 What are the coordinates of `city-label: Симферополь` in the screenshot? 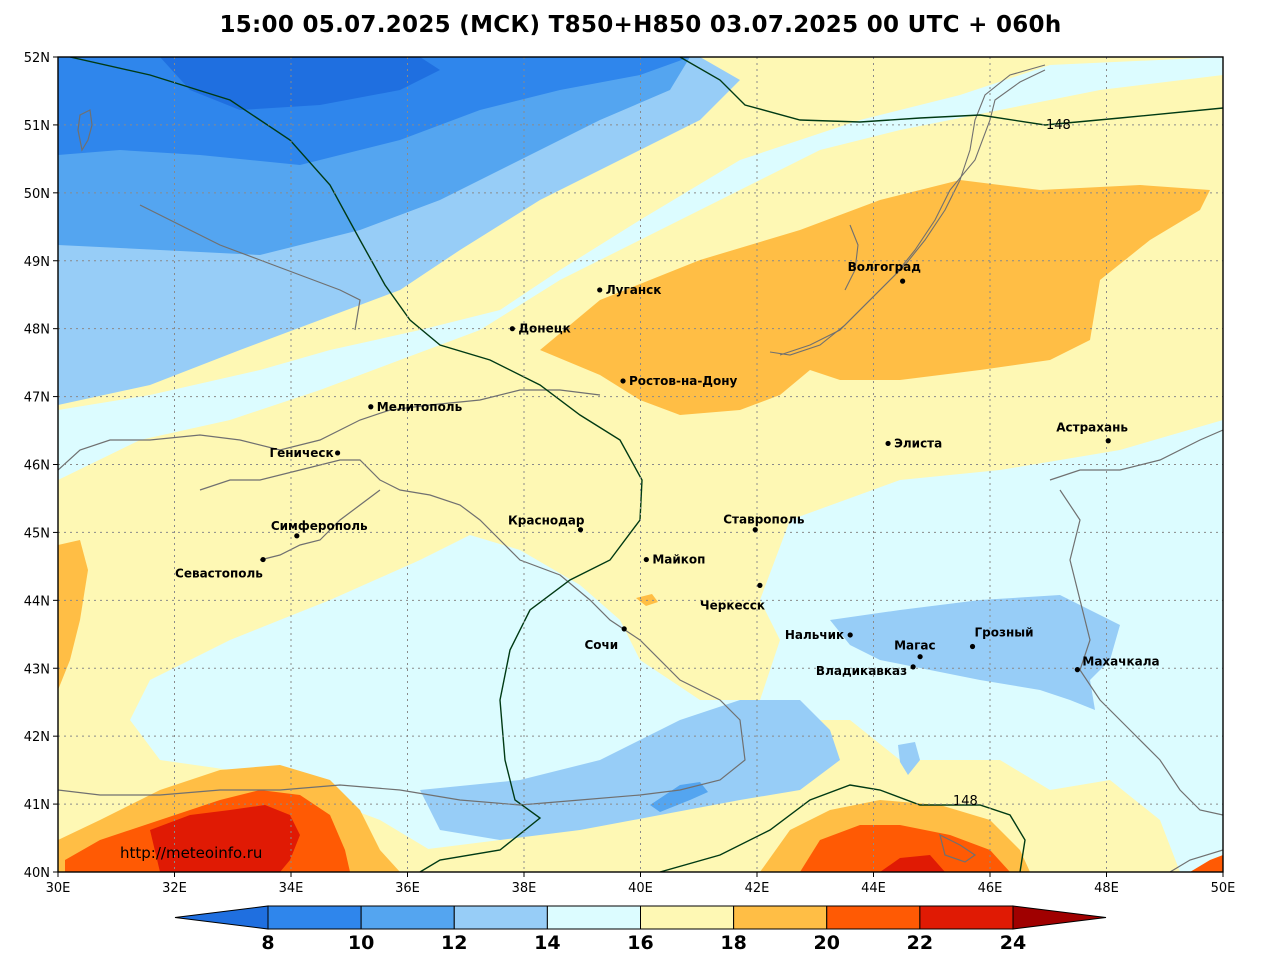 It's located at (319, 526).